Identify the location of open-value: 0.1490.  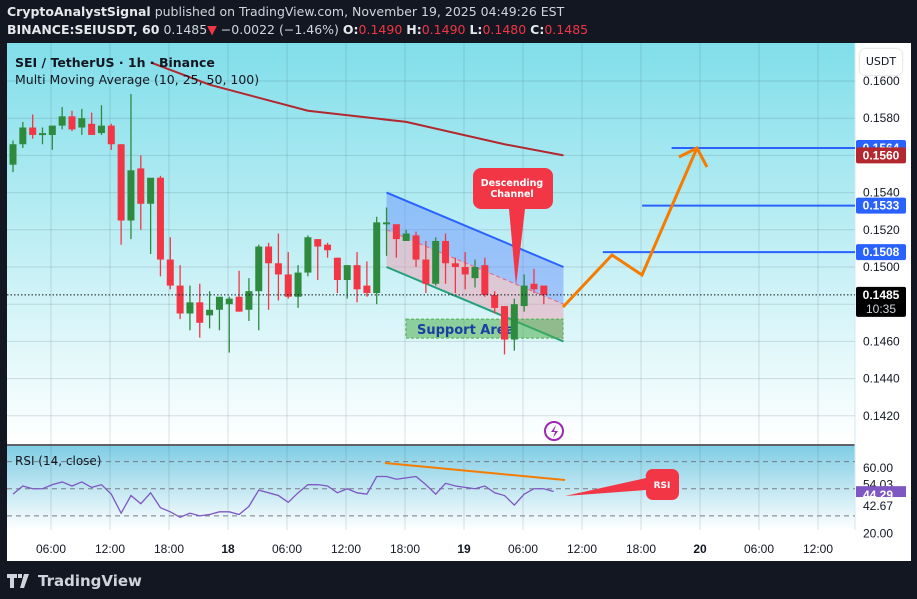
(380, 29).